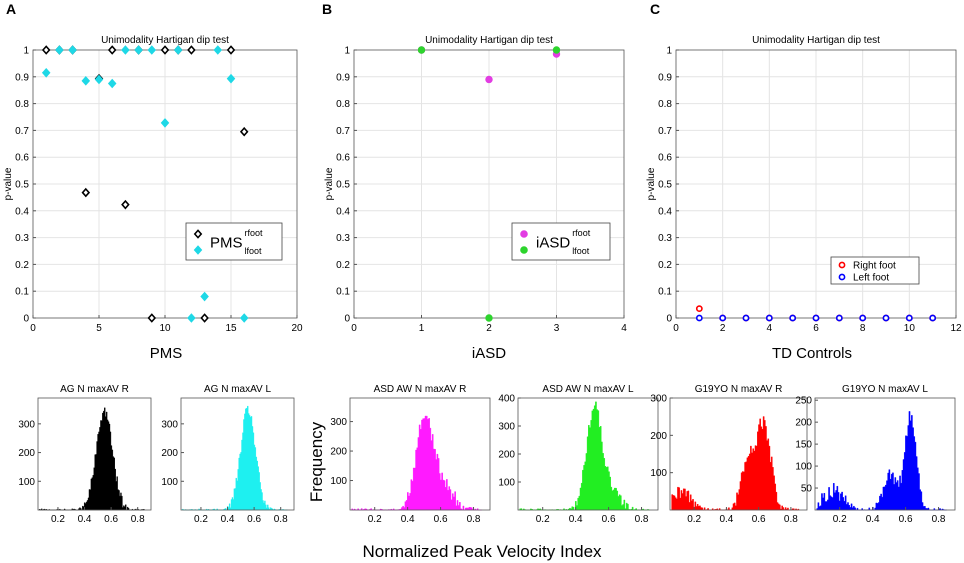 This screenshot has height=563, width=964. I want to click on legend-main-label: iASD, so click(553, 243).